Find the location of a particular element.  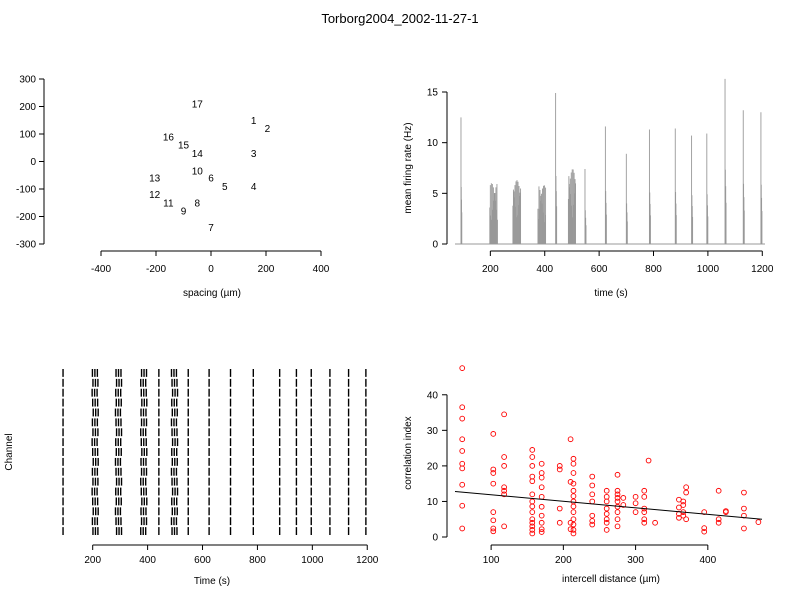

electrode-label: 12 is located at coordinates (155, 195).